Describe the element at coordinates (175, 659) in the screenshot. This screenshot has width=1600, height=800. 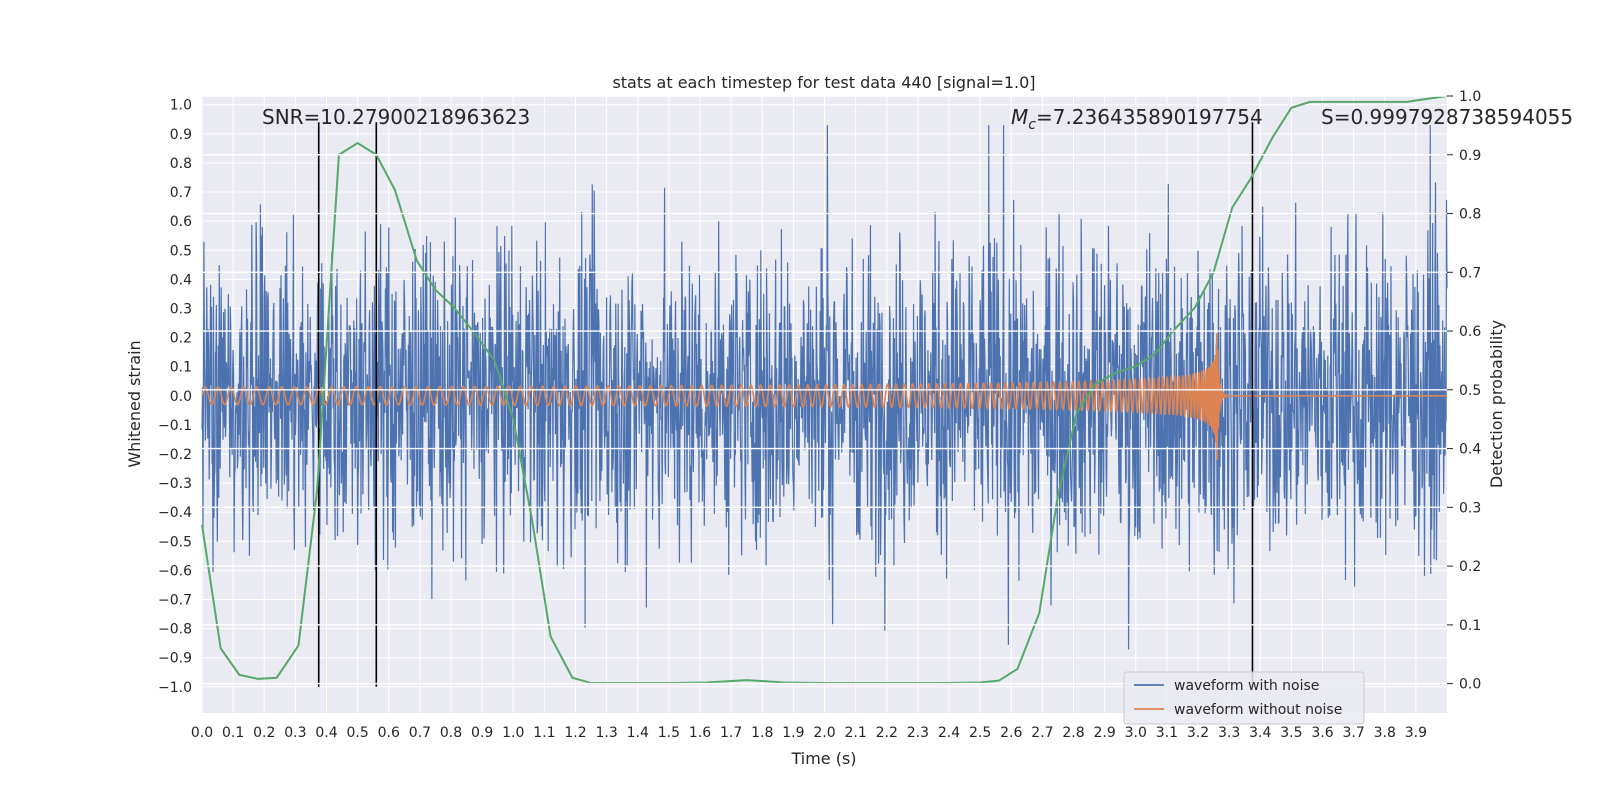
I see `y-tick-label: −0.9` at that location.